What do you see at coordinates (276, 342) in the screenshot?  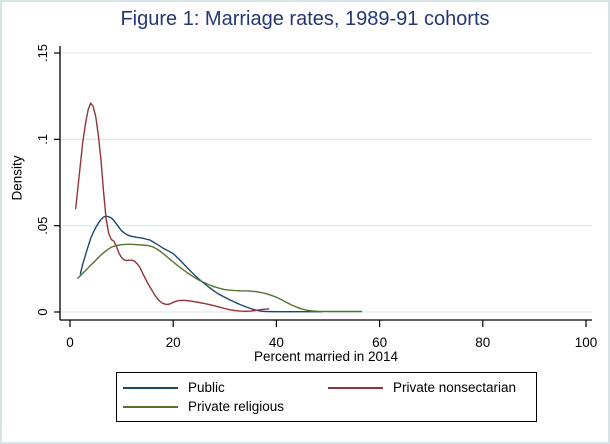 I see `svg-text: 40` at bounding box center [276, 342].